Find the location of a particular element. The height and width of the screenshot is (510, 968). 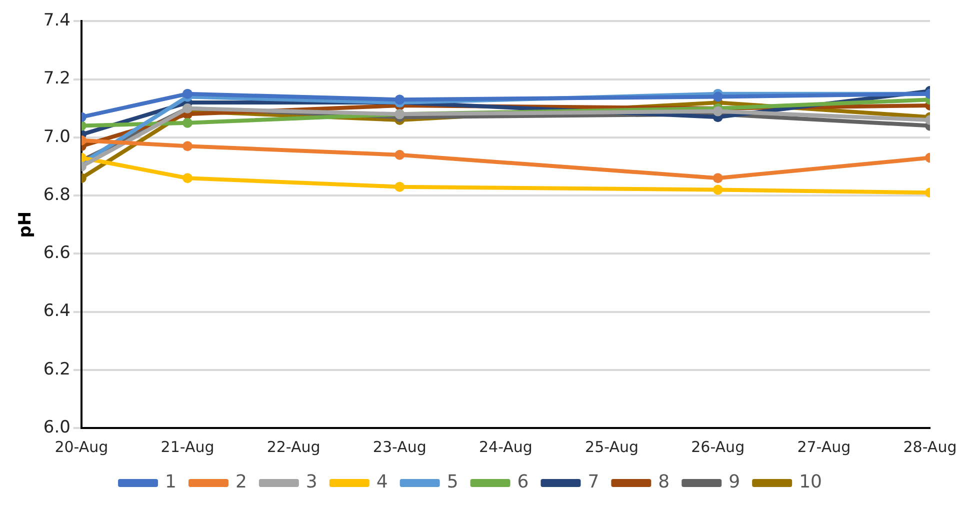

legend-label: 10 is located at coordinates (810, 482).